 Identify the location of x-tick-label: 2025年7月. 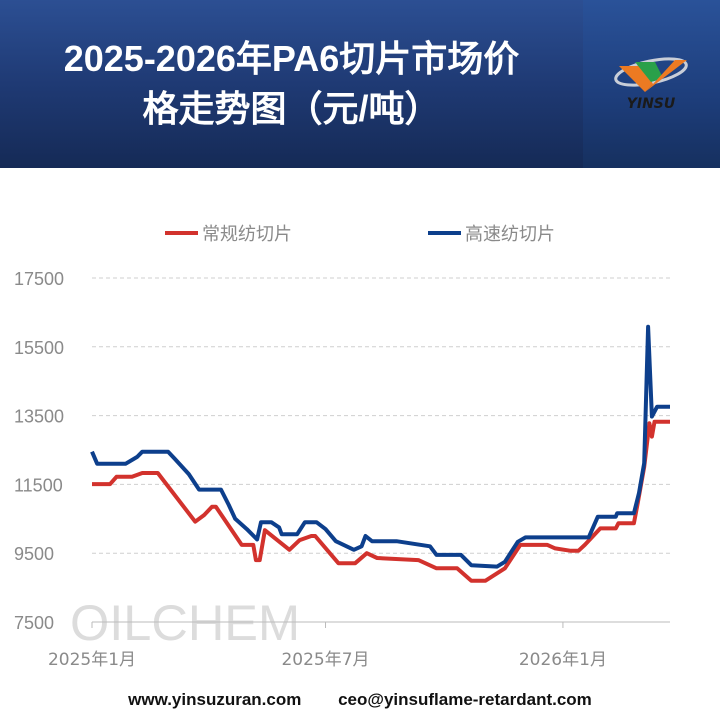
(325, 660).